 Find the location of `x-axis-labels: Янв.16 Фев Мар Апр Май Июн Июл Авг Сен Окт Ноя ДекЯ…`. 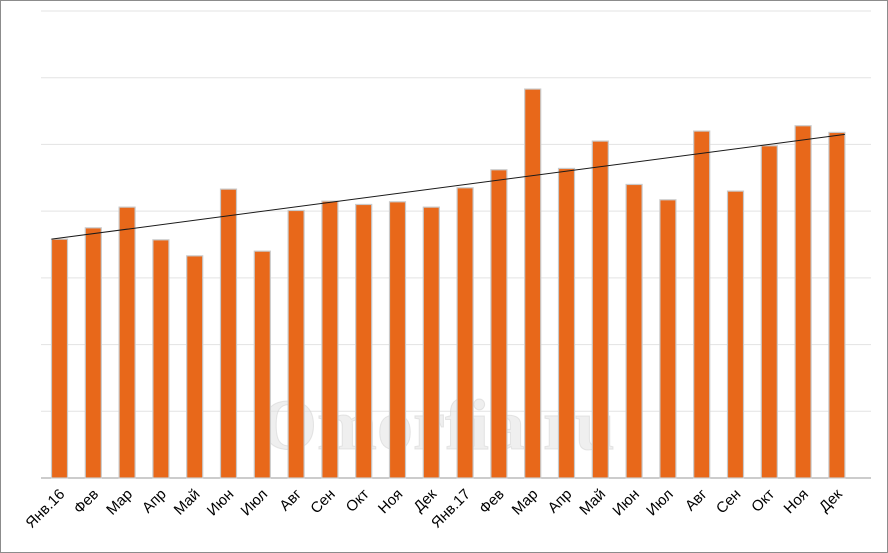

x-axis-labels: Янв.16 Фев Мар Апр Май Июн Июл Авг Сен Окт Ноя ДекЯ… is located at coordinates (434, 508).